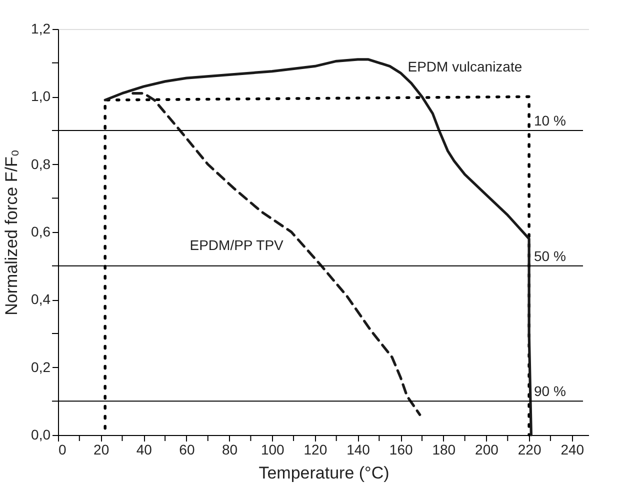  Describe the element at coordinates (358, 450) in the screenshot. I see `x-tick-label: 140` at that location.